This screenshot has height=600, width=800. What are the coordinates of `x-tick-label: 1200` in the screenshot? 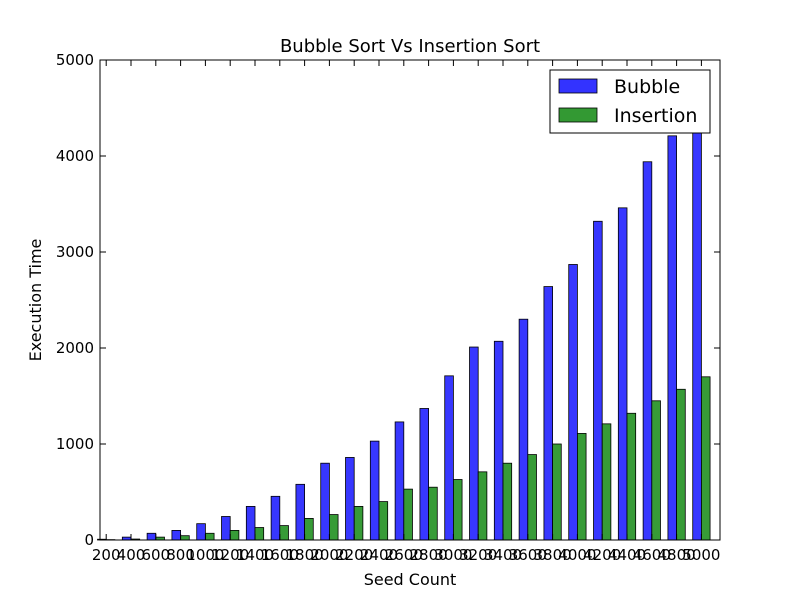 It's located at (230, 555).